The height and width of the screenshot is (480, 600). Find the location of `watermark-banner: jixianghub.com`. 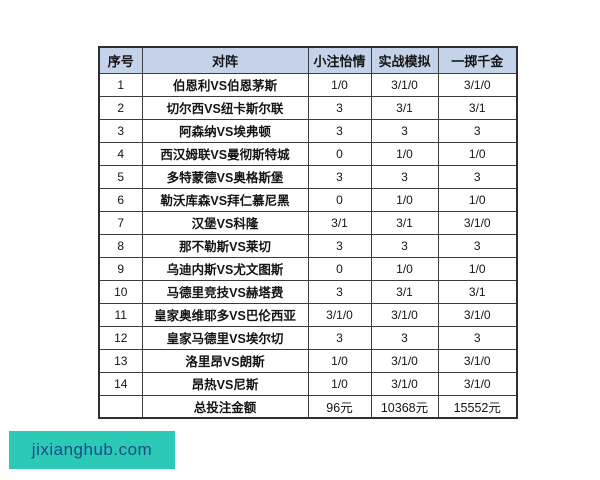

watermark-banner: jixianghub.com is located at coordinates (92, 450).